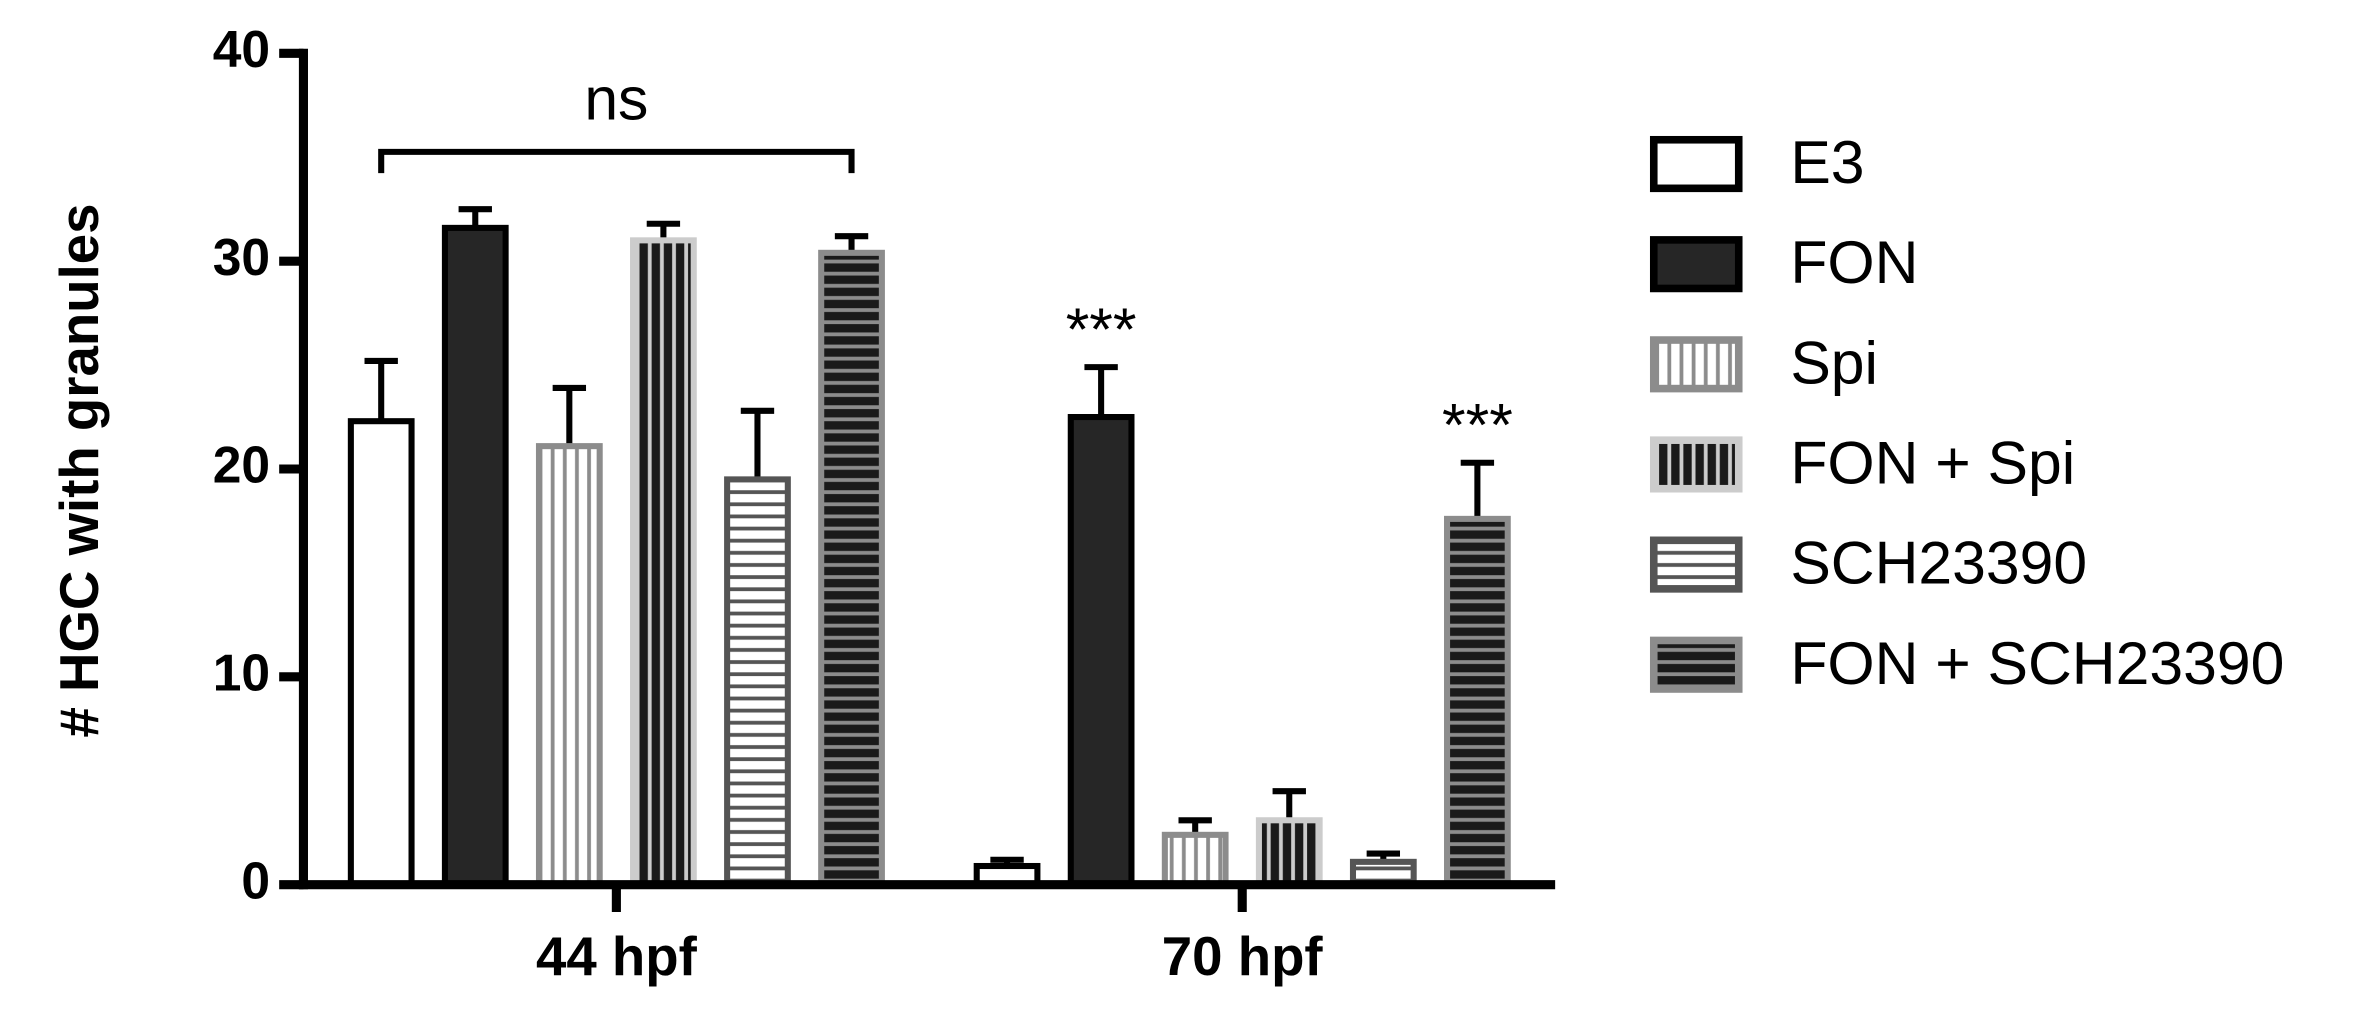 This screenshot has height=1026, width=2379. I want to click on y-tick-label: 10, so click(241, 672).